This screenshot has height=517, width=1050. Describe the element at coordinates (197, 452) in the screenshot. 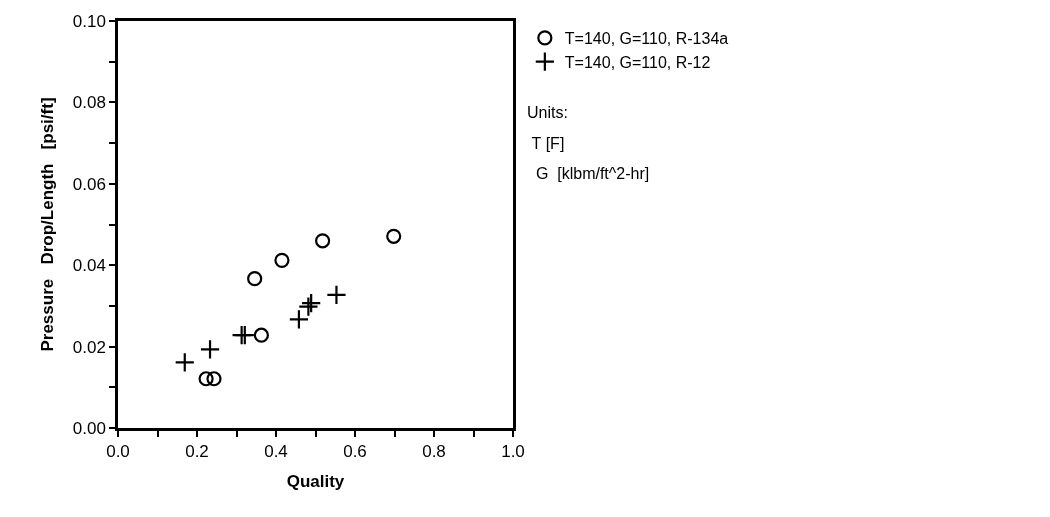

I see `x-tick-label: 0.2` at that location.